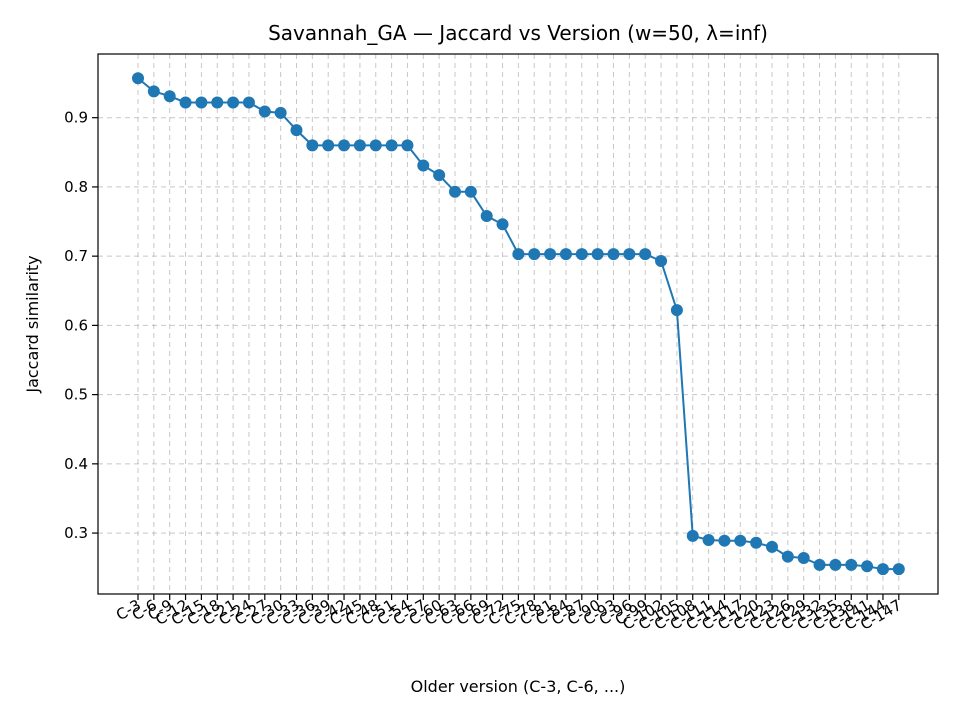 The height and width of the screenshot is (720, 960). What do you see at coordinates (76, 187) in the screenshot?
I see `y-tick-label: 0.8` at bounding box center [76, 187].